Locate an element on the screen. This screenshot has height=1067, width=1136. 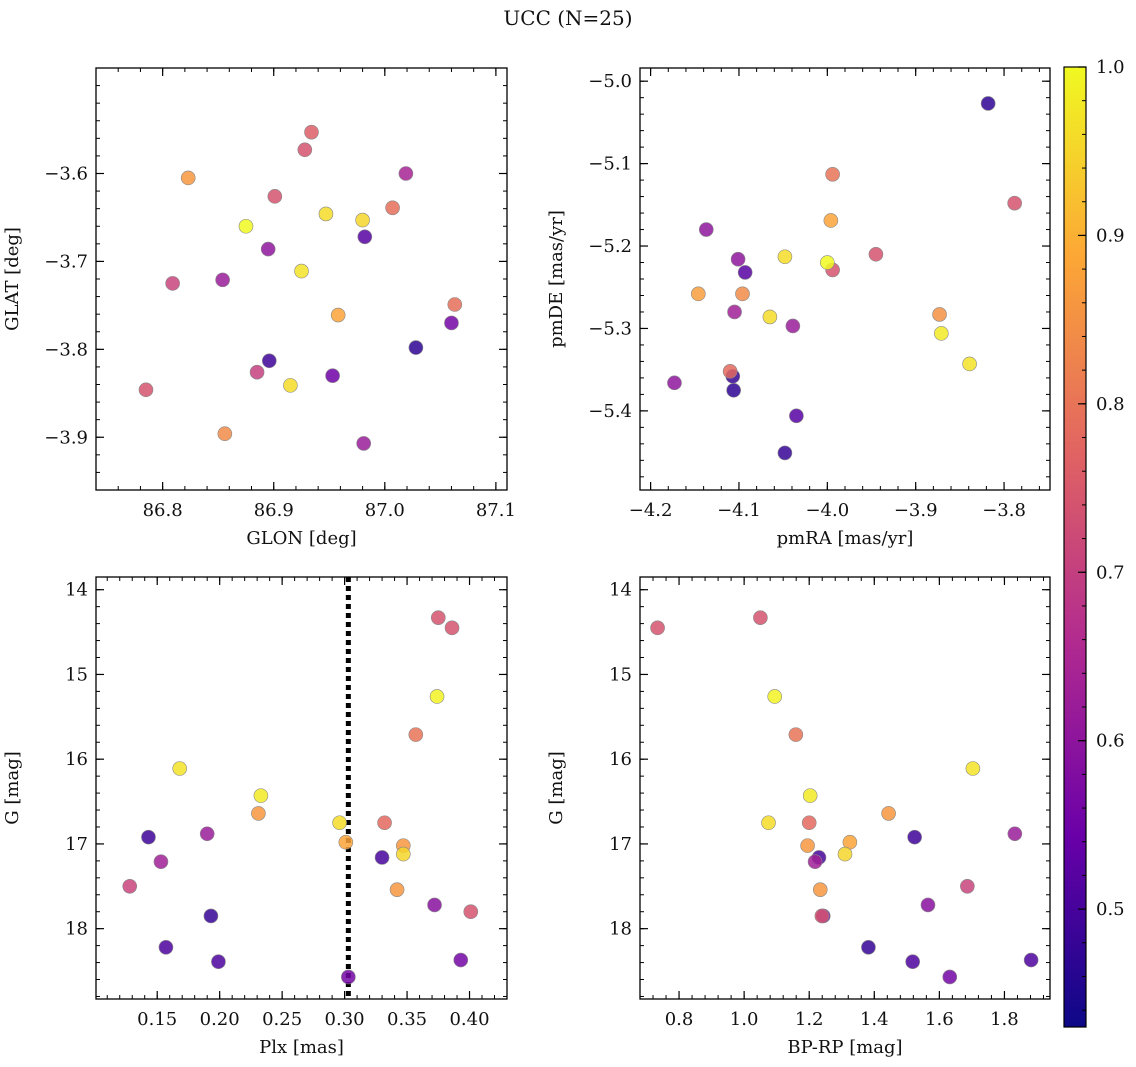
colorbar-tick-label: 0.6 is located at coordinates (1110, 741).